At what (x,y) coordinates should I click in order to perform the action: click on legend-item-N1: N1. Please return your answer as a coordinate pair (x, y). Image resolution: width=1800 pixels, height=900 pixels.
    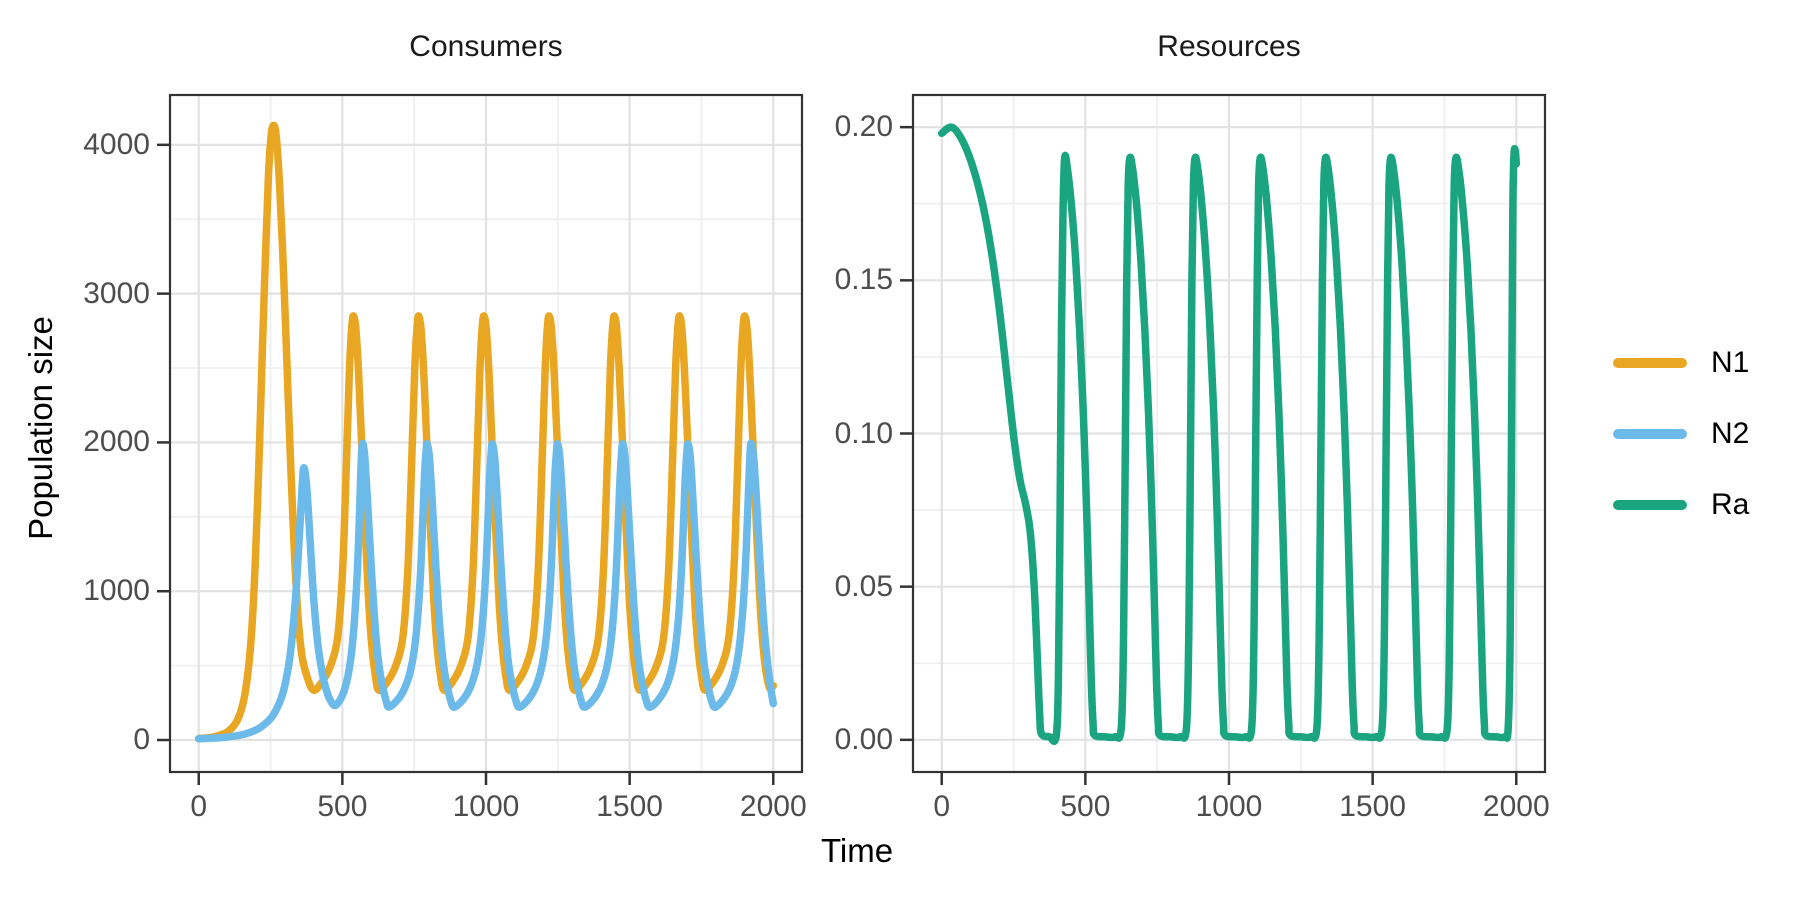
    Looking at the image, I should click on (1681, 363).